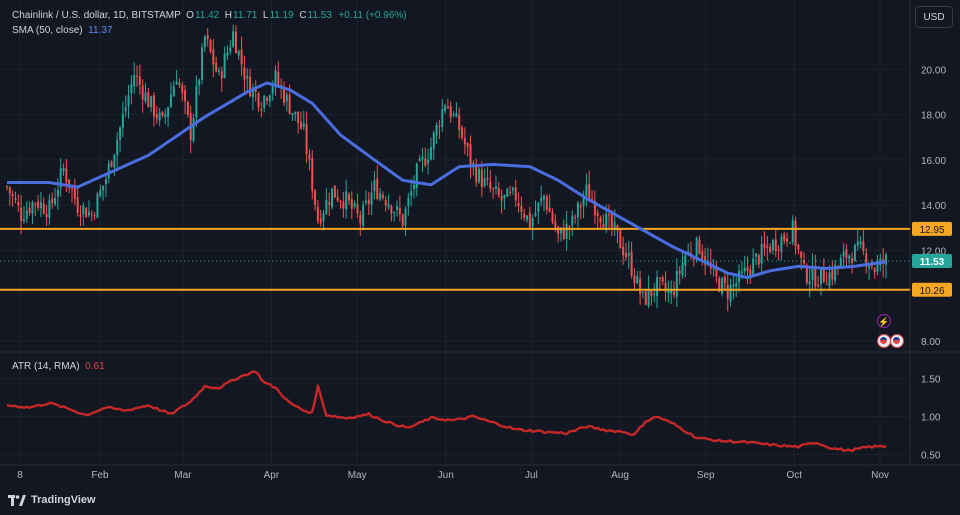 This screenshot has height=515, width=960. Describe the element at coordinates (931, 342) in the screenshot. I see `price-tick-label: 8.00` at that location.